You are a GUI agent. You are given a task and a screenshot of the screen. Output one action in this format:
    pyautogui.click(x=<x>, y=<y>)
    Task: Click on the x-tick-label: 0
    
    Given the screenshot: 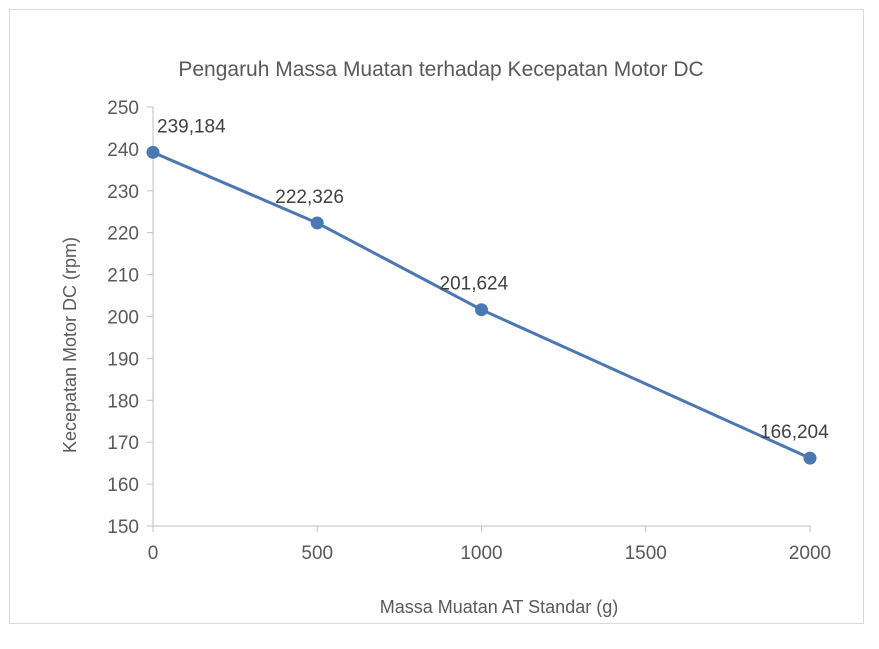 What is the action you would take?
    pyautogui.click(x=153, y=553)
    